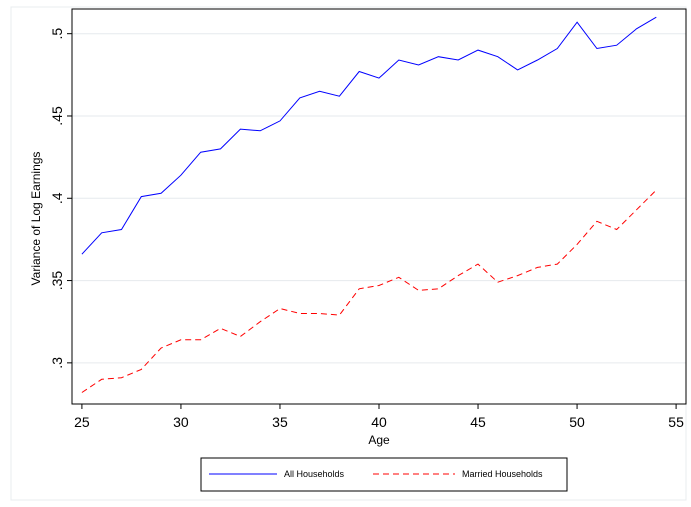  Describe the element at coordinates (379, 440) in the screenshot. I see `x-axis-label: Age` at that location.